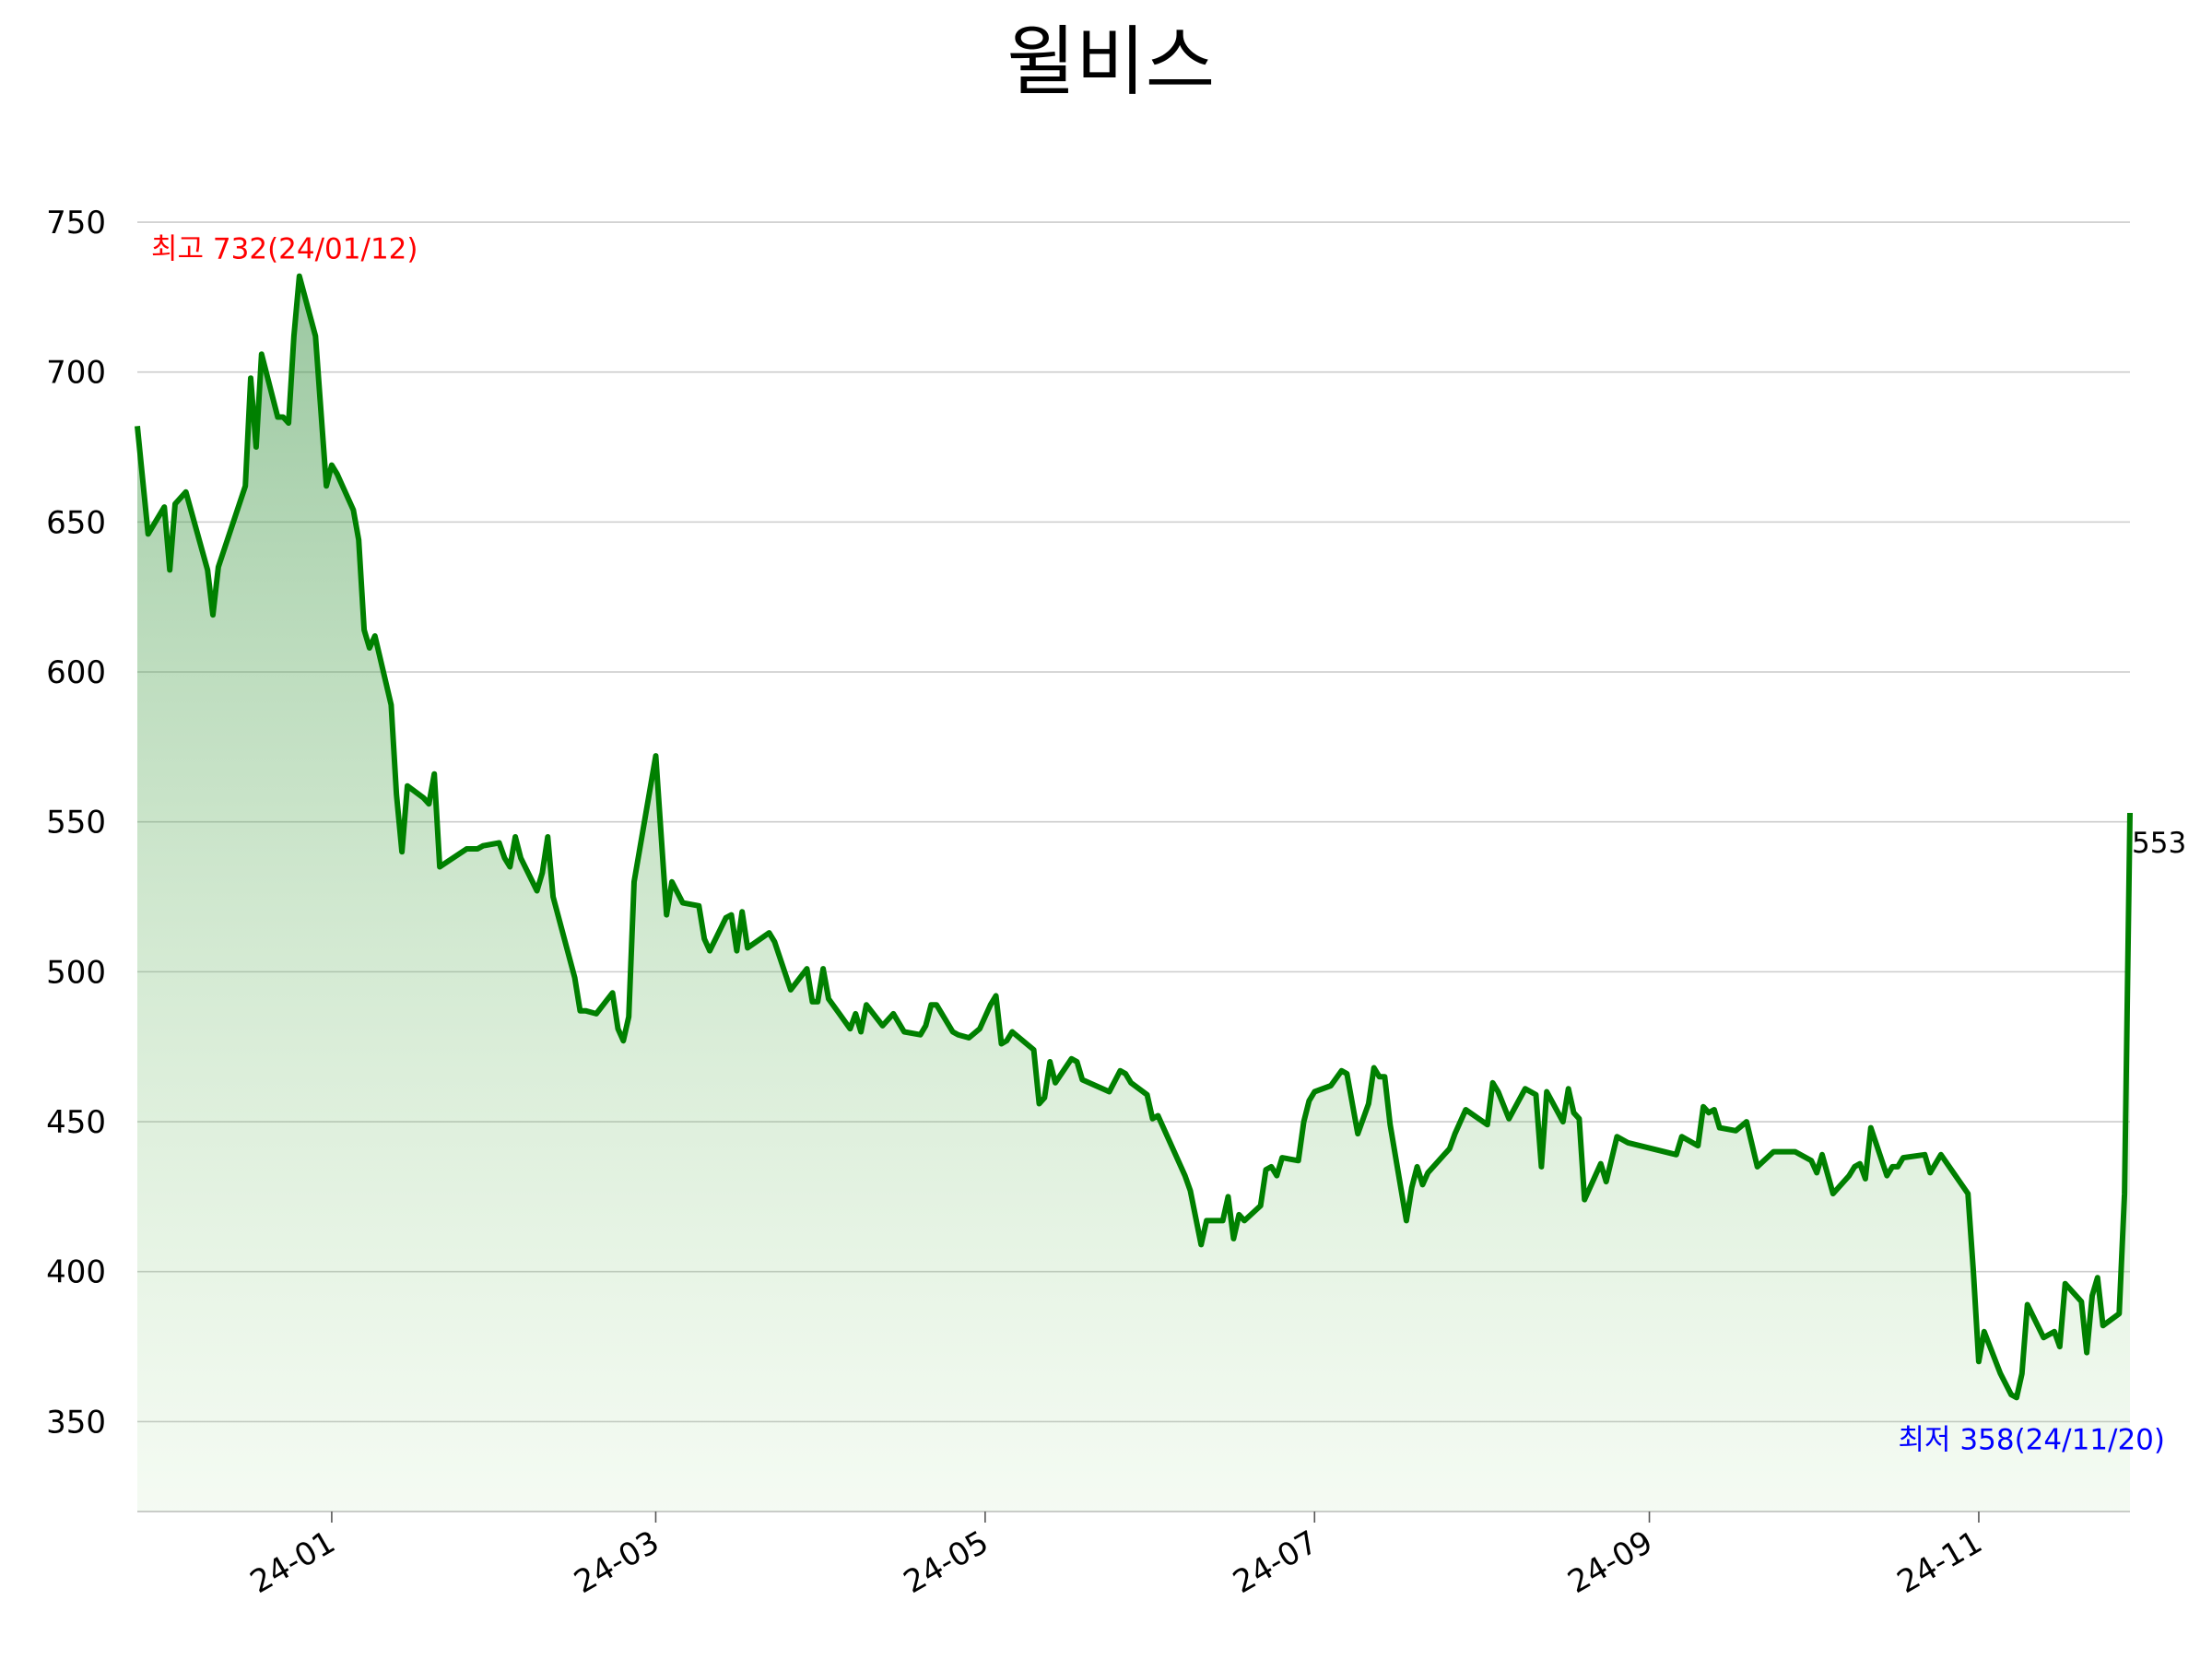 The height and width of the screenshot is (1659, 2212). Describe the element at coordinates (2032, 1439) in the screenshot. I see `min-annotation: 최저 358(24/11/20)` at that location.